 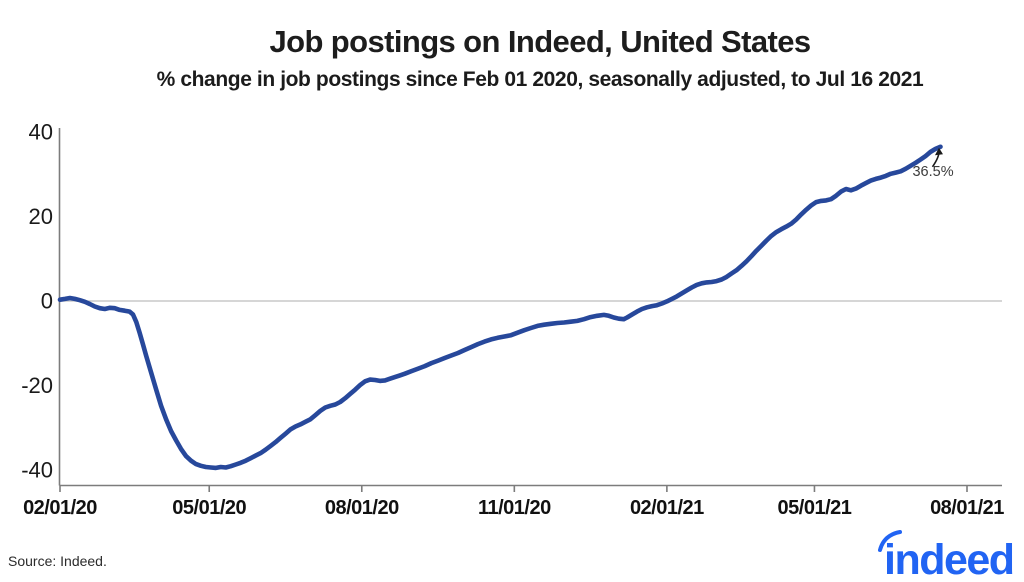 I want to click on indeed-logo-arc-icon, so click(x=890, y=541).